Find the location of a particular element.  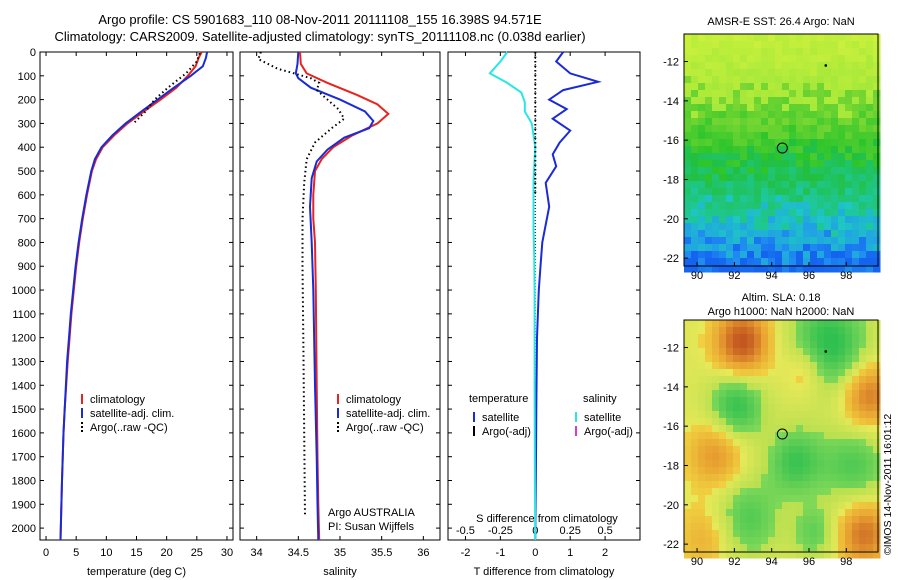

y-tick-label: -22 is located at coordinates (671, 545).